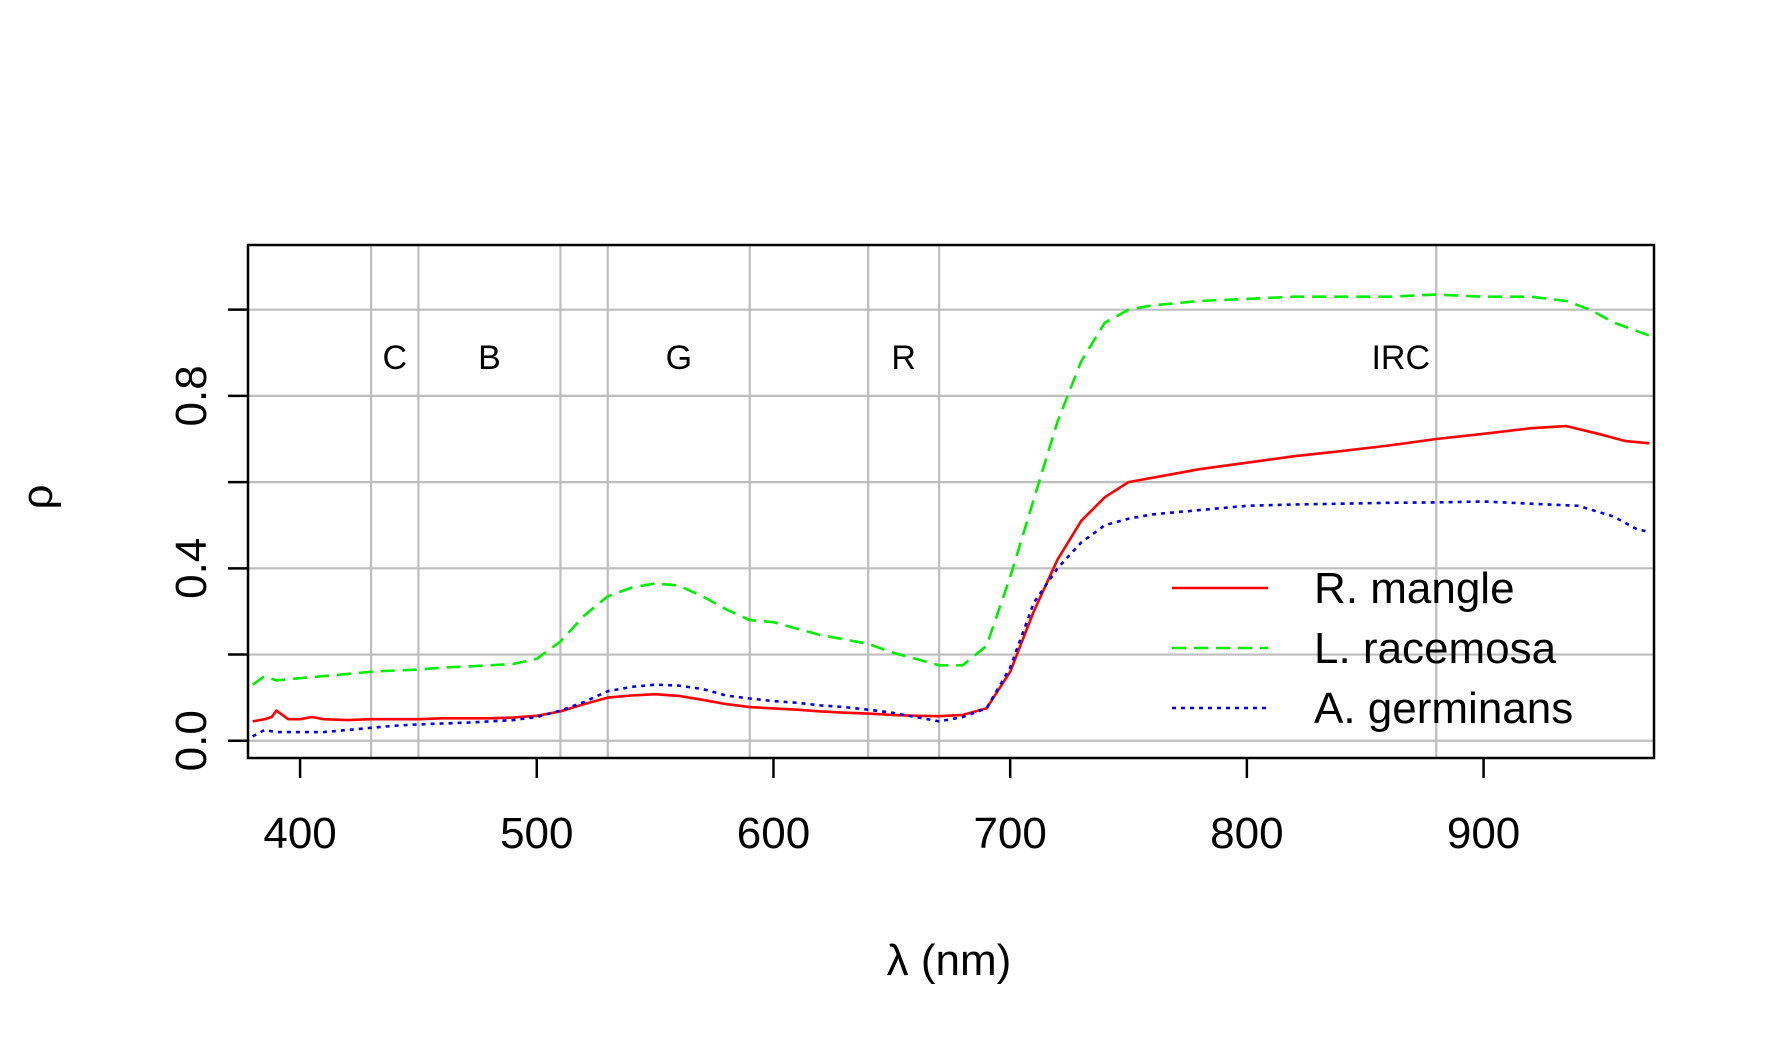 Image resolution: width=1771 pixels, height=1062 pixels. What do you see at coordinates (1400, 358) in the screenshot?
I see `band-label: IRC` at bounding box center [1400, 358].